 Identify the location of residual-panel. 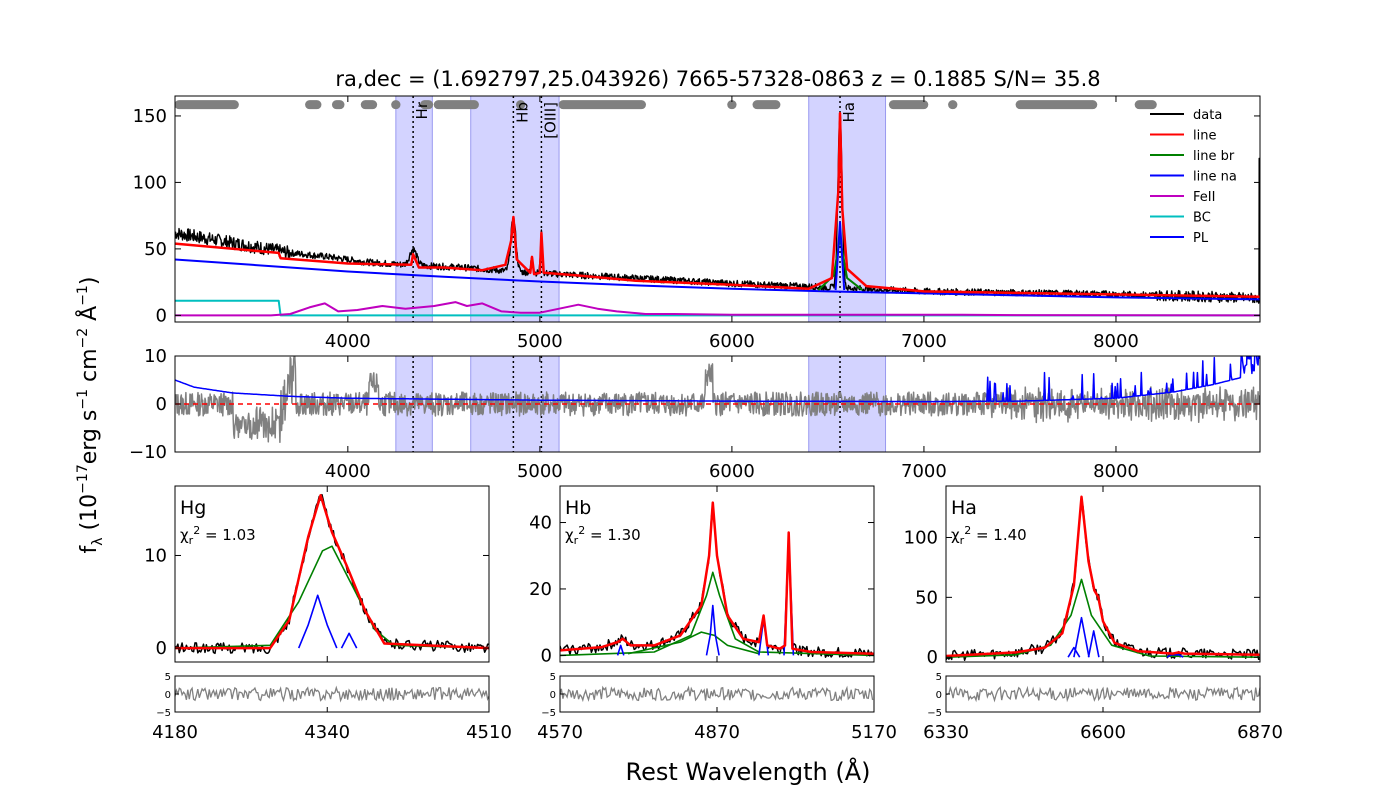
(717, 404).